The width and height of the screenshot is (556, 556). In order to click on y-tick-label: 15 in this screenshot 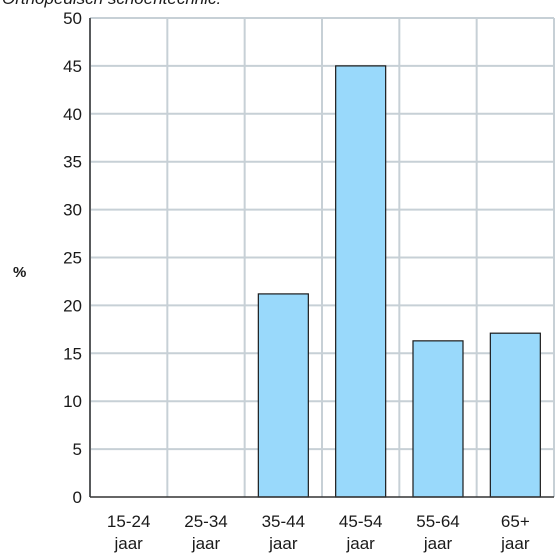, I will do `click(72, 353)`.